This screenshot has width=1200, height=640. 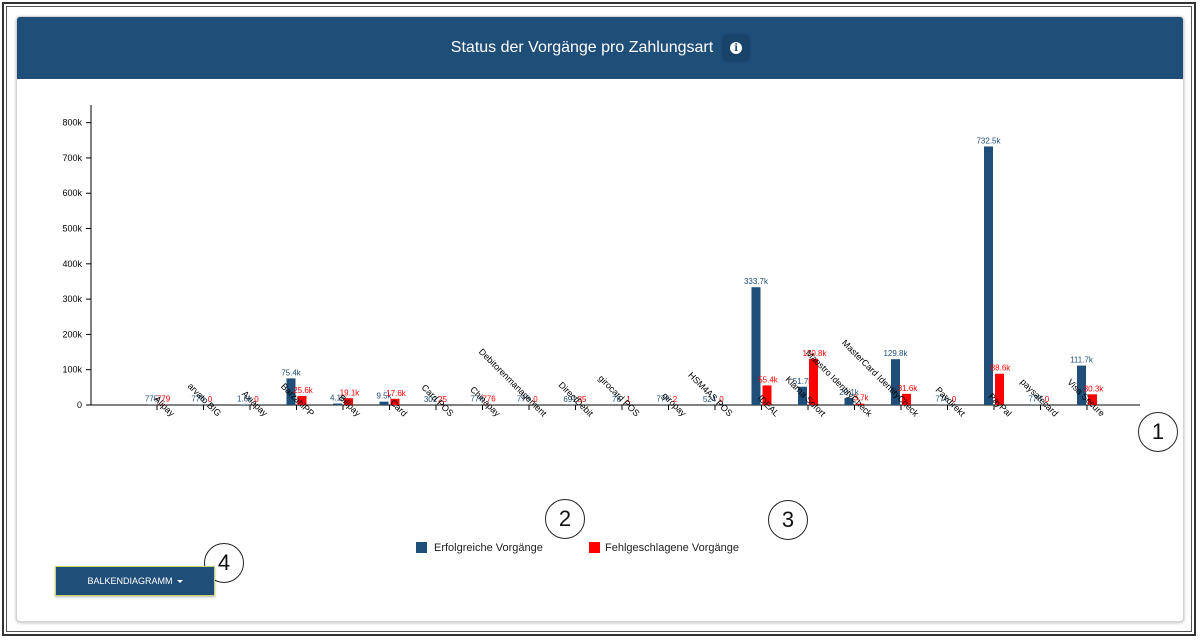 What do you see at coordinates (398, 408) in the screenshot?
I see `x-tick-label: Card` at bounding box center [398, 408].